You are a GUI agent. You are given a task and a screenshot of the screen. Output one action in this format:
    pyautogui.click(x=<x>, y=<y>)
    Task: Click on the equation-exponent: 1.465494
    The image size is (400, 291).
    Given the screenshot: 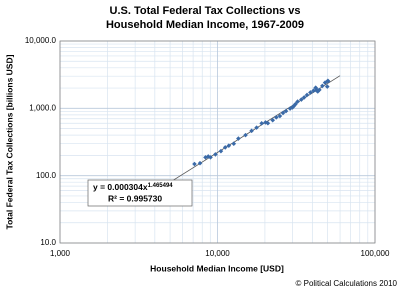 What is the action you would take?
    pyautogui.click(x=161, y=186)
    